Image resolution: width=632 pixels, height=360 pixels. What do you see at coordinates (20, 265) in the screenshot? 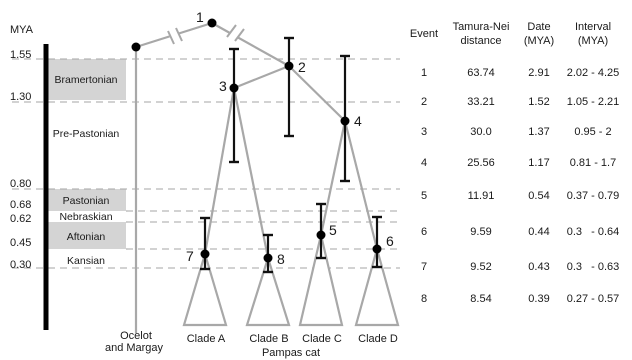
I see `axis-tick: 0.30` at bounding box center [20, 265].